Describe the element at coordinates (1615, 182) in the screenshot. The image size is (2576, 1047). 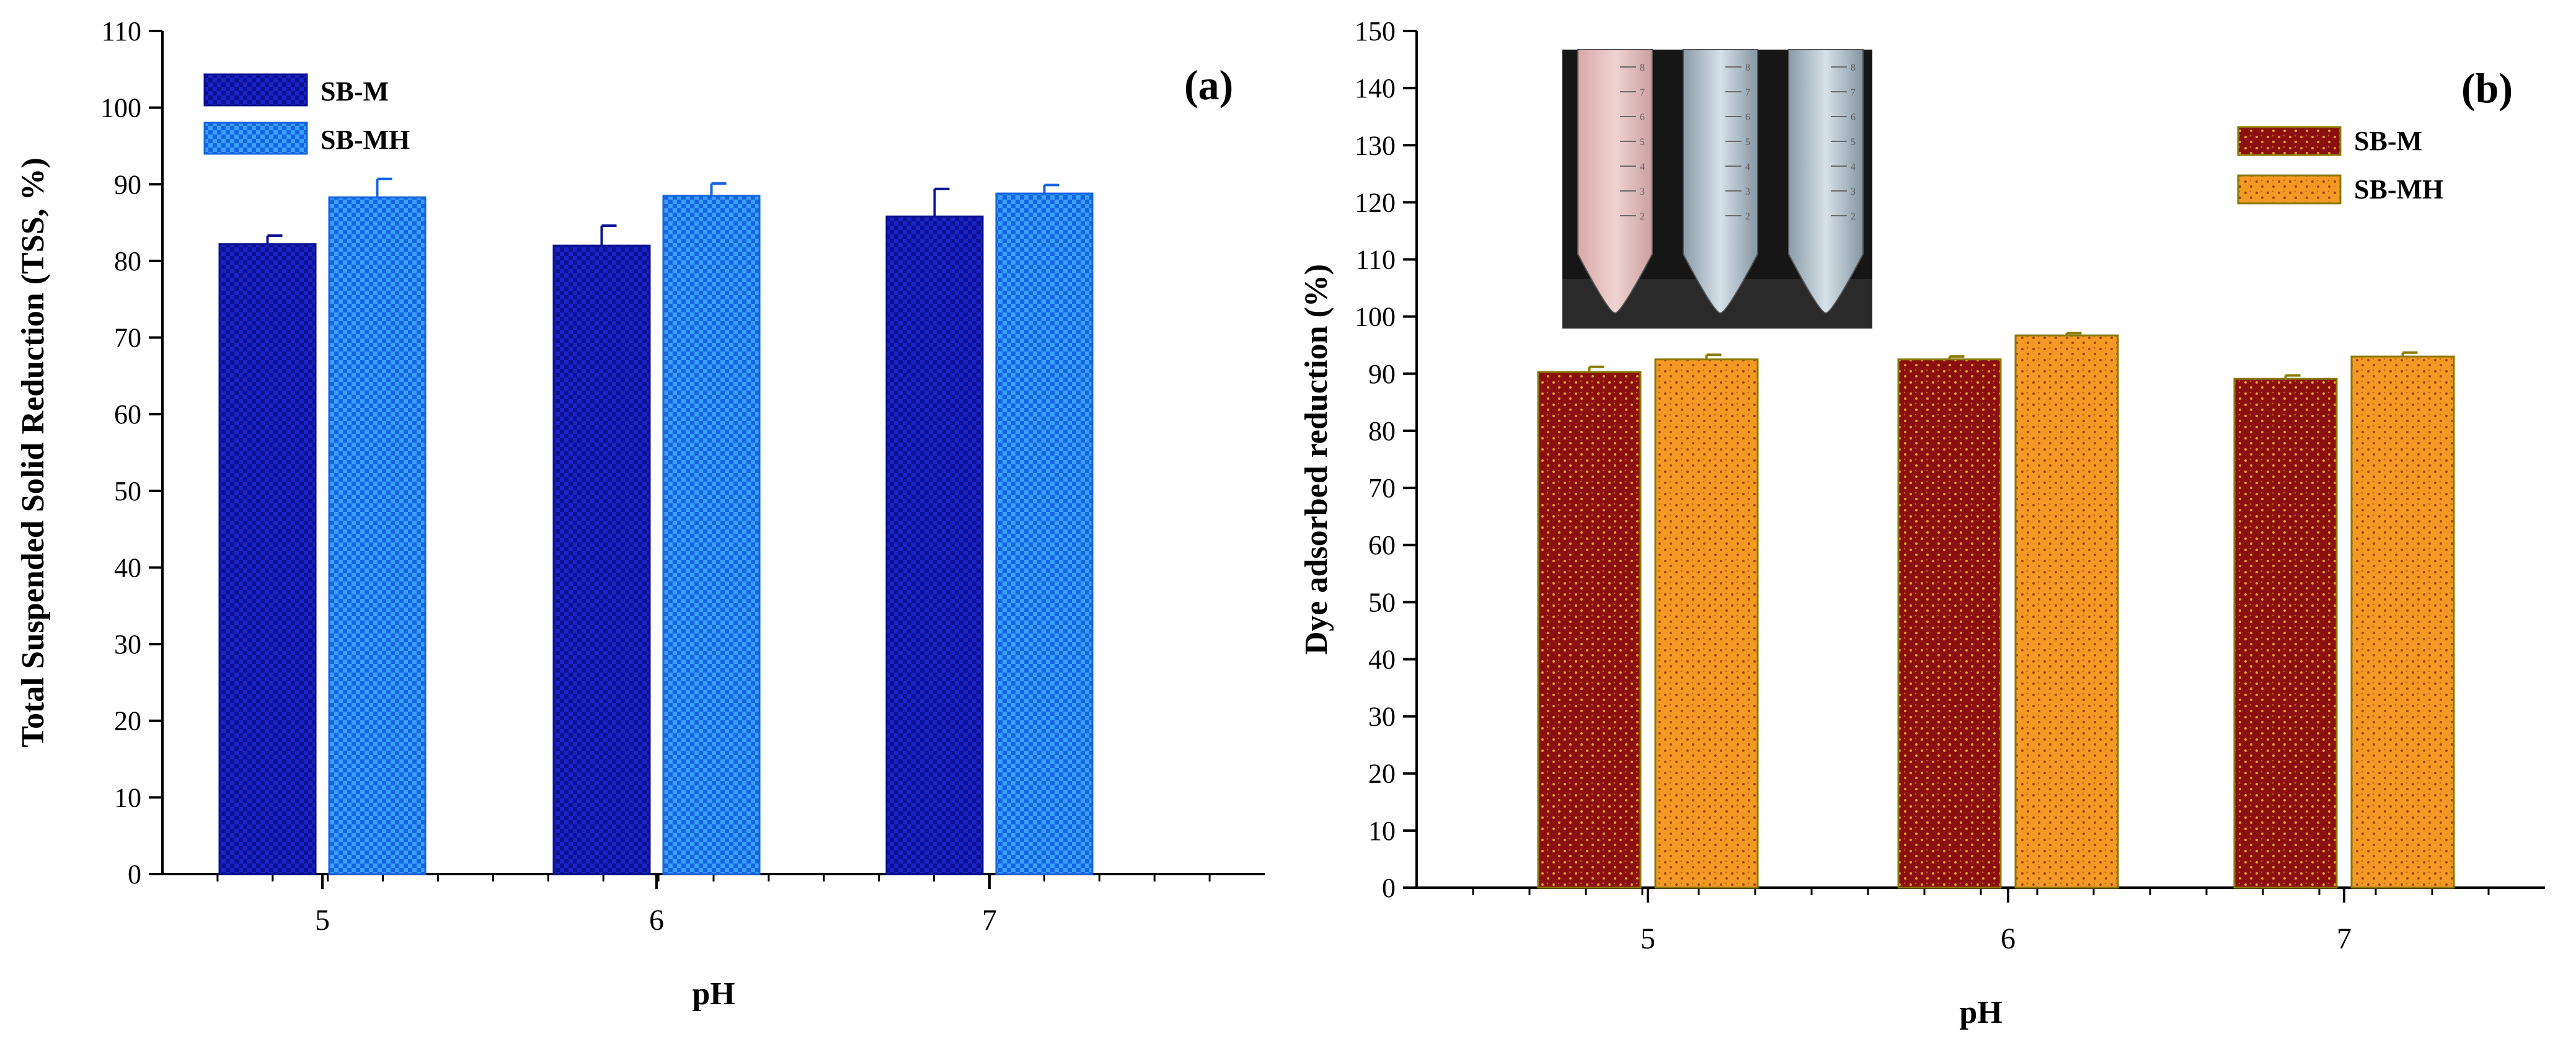
I see `tube-untreated` at that location.